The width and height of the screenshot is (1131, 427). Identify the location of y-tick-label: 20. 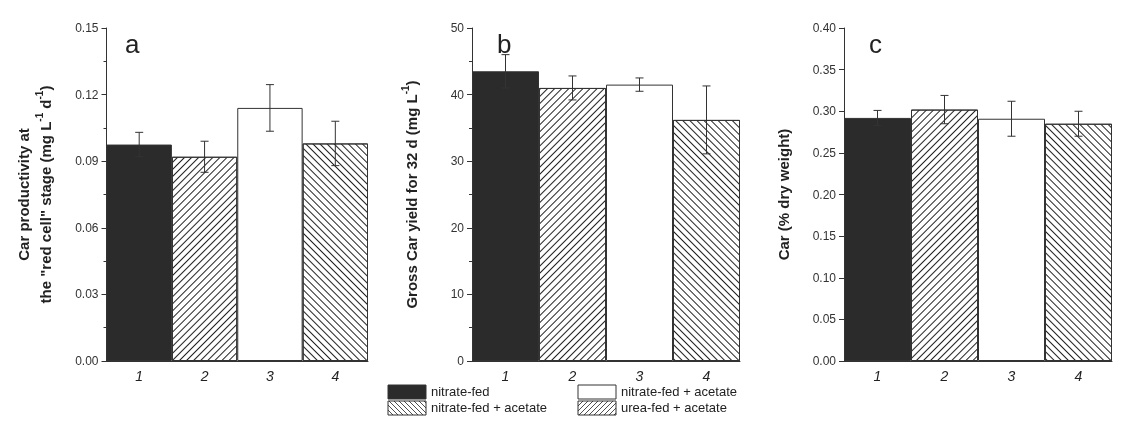
(457, 227).